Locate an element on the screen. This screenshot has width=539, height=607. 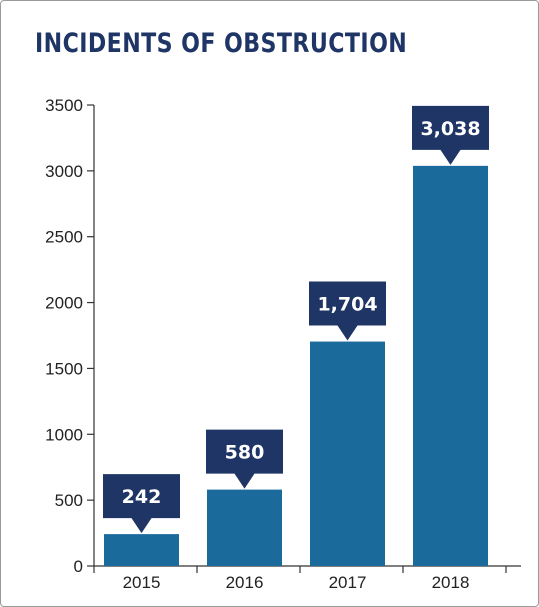
data-label-2018: 3,038 is located at coordinates (450, 129).